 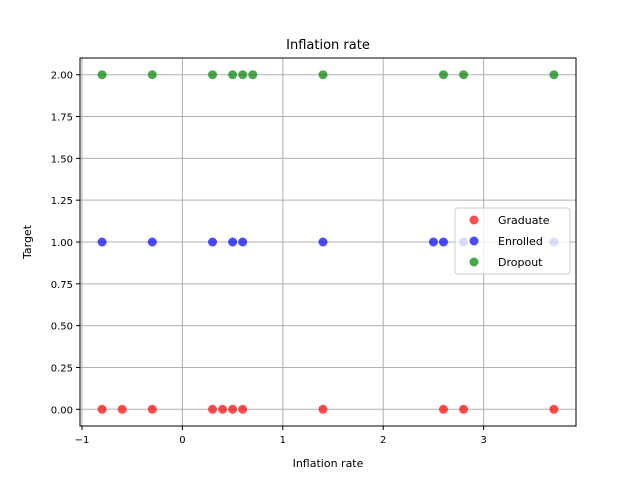 What do you see at coordinates (62, 243) in the screenshot?
I see `y-tick-label: 1.00` at bounding box center [62, 243].